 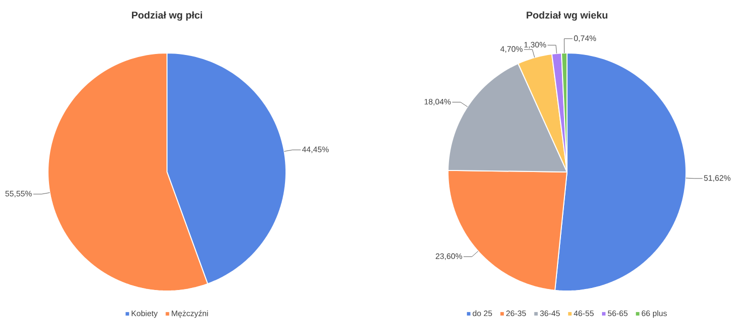 I want to click on chart-title: Podział wg wieku, so click(x=567, y=16).